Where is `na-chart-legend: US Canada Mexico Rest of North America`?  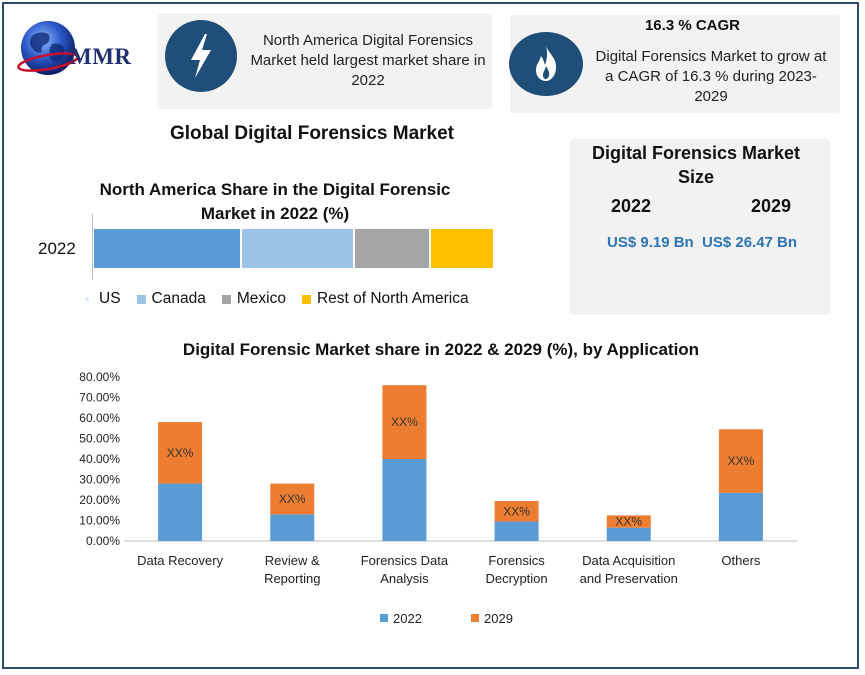 na-chart-legend: US Canada Mexico Rest of North America is located at coordinates (285, 299).